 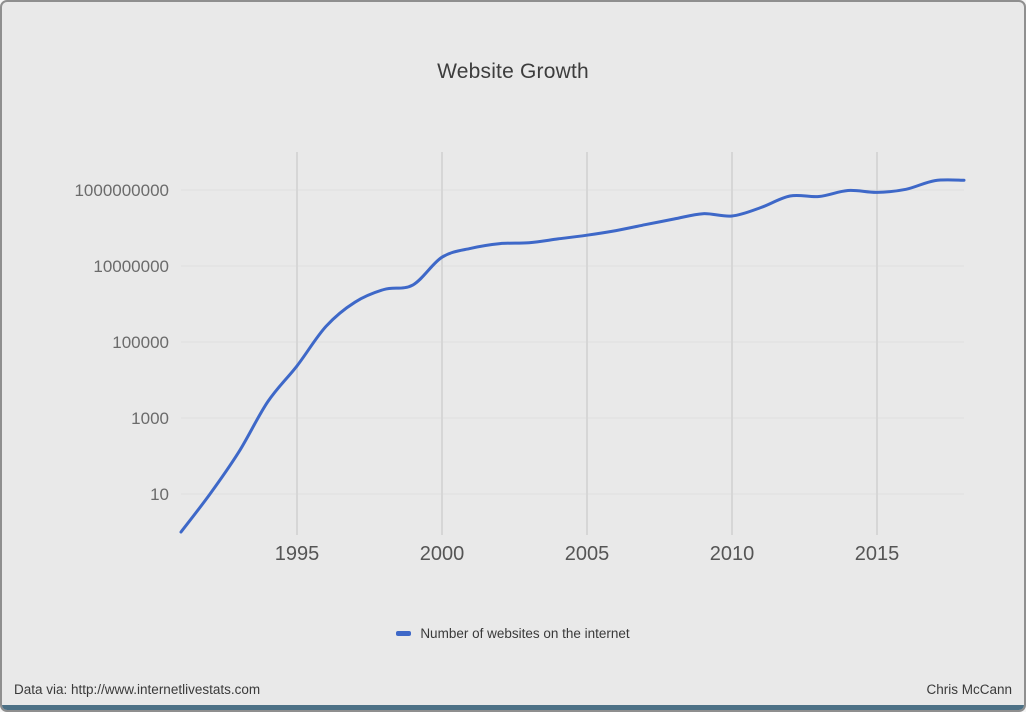 I want to click on legend: Number of websites on the internet, so click(x=513, y=633).